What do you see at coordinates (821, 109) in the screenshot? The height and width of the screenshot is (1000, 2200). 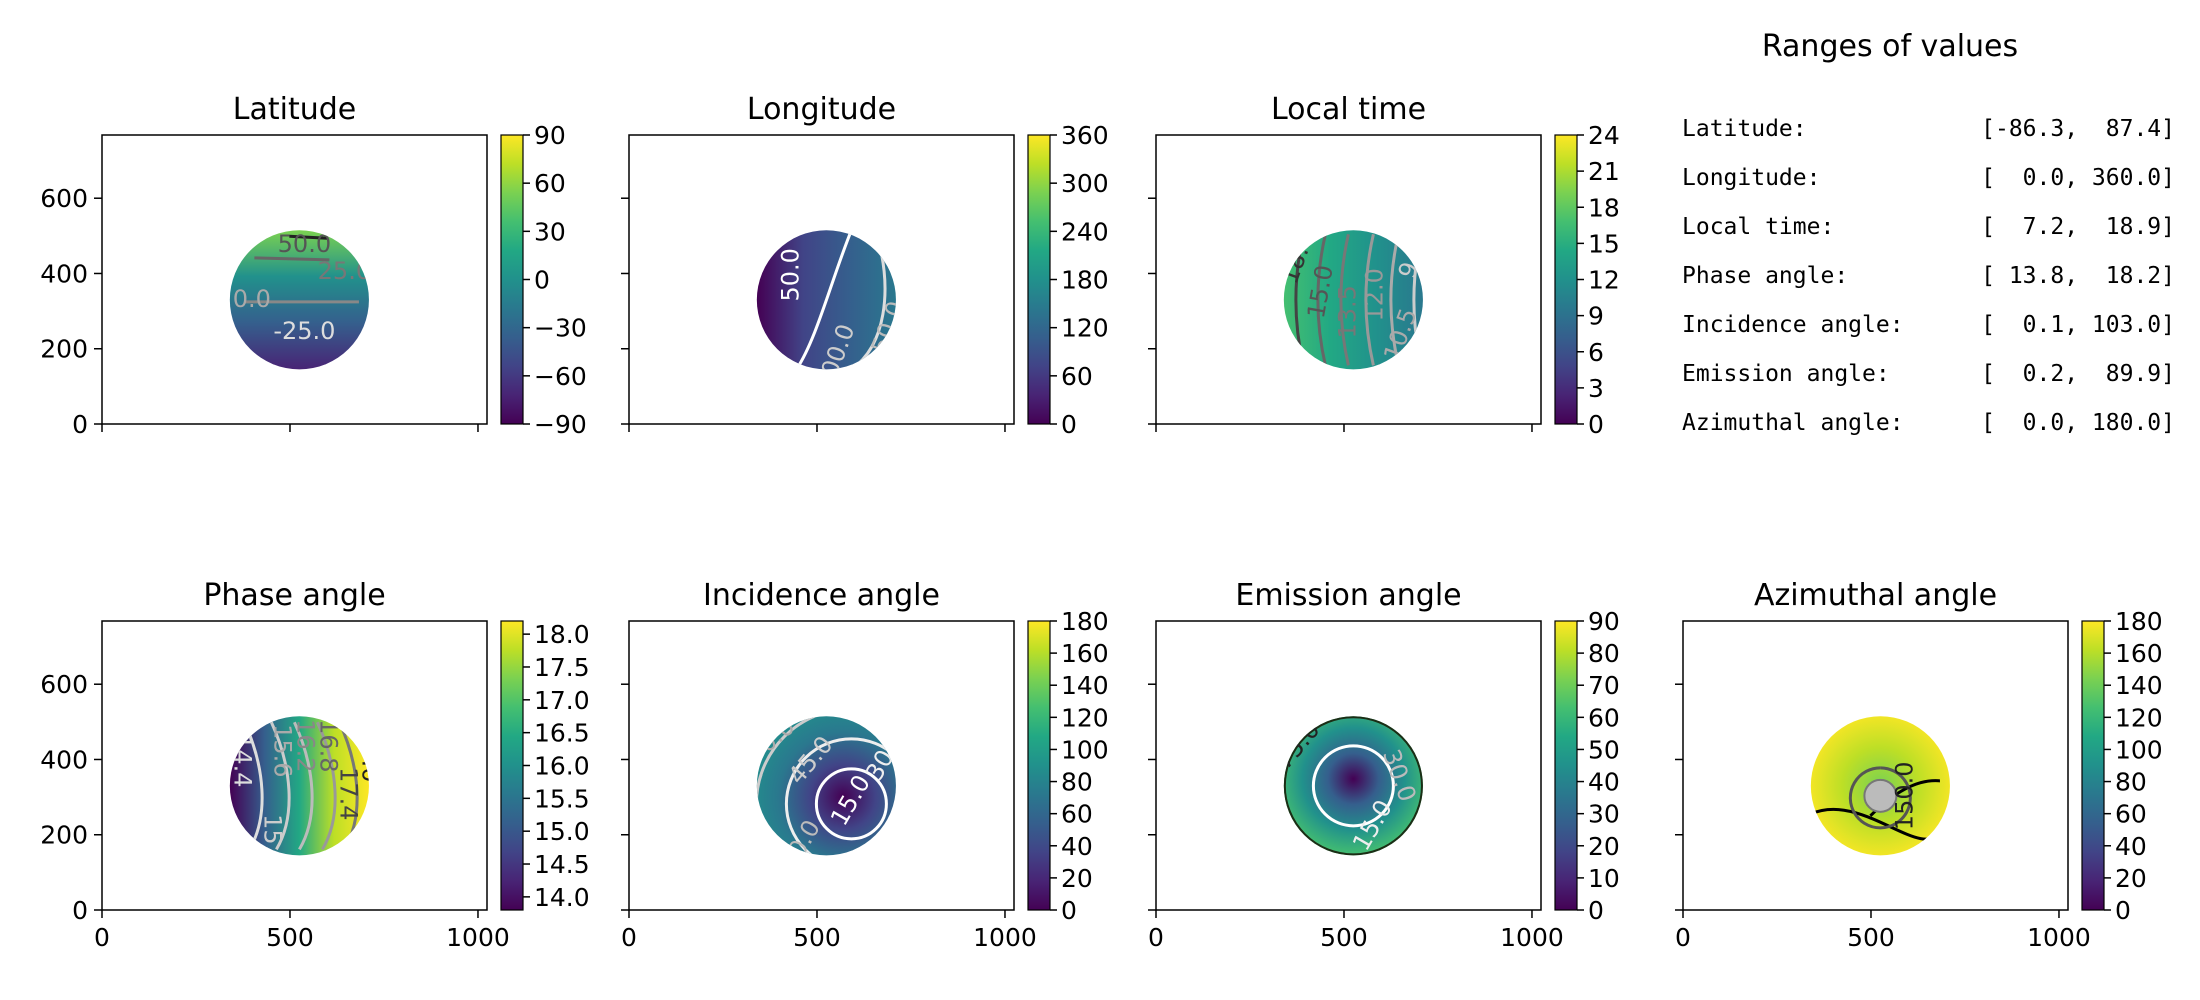 I see `subplot-title: Longitude` at bounding box center [821, 109].